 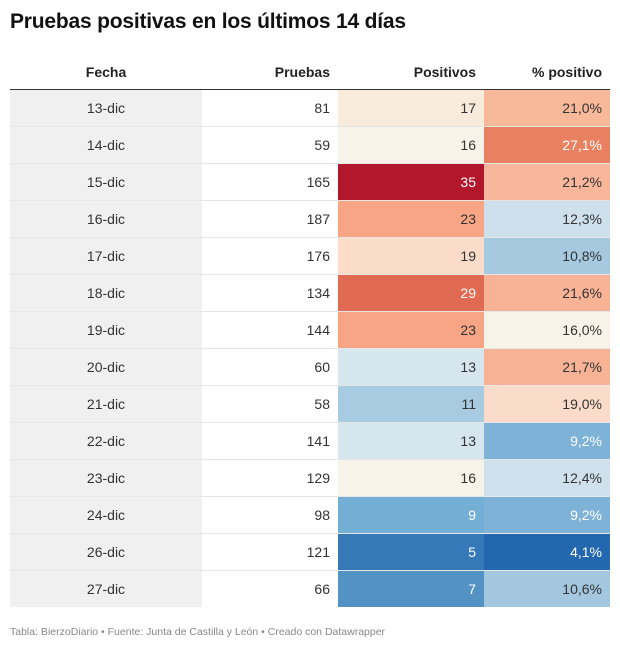 I want to click on cell-fecha: 27-dic, so click(x=106, y=588).